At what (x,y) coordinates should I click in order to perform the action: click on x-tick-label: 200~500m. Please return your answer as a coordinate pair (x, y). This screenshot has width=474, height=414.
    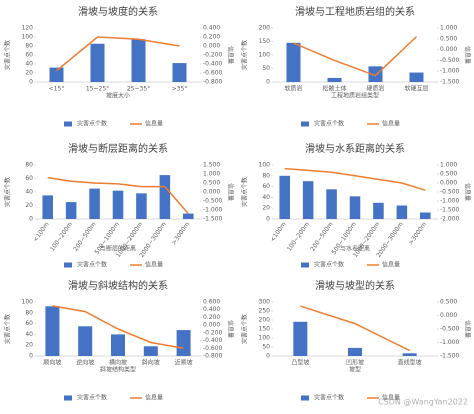
    Looking at the image, I should click on (321, 237).